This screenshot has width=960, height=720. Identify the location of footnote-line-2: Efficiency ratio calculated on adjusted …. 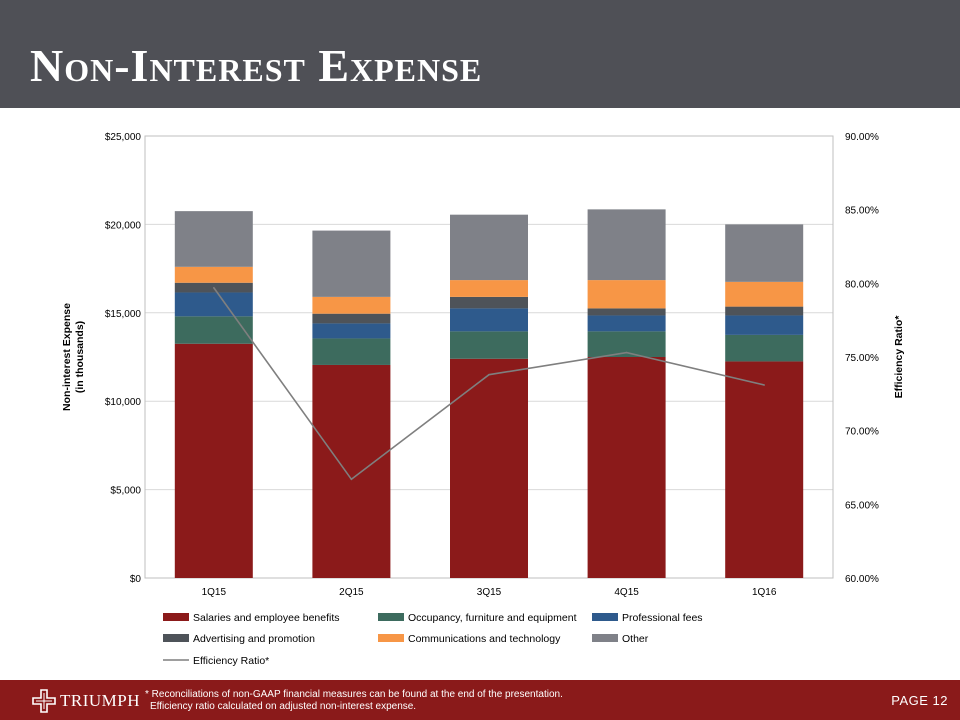
(283, 706).